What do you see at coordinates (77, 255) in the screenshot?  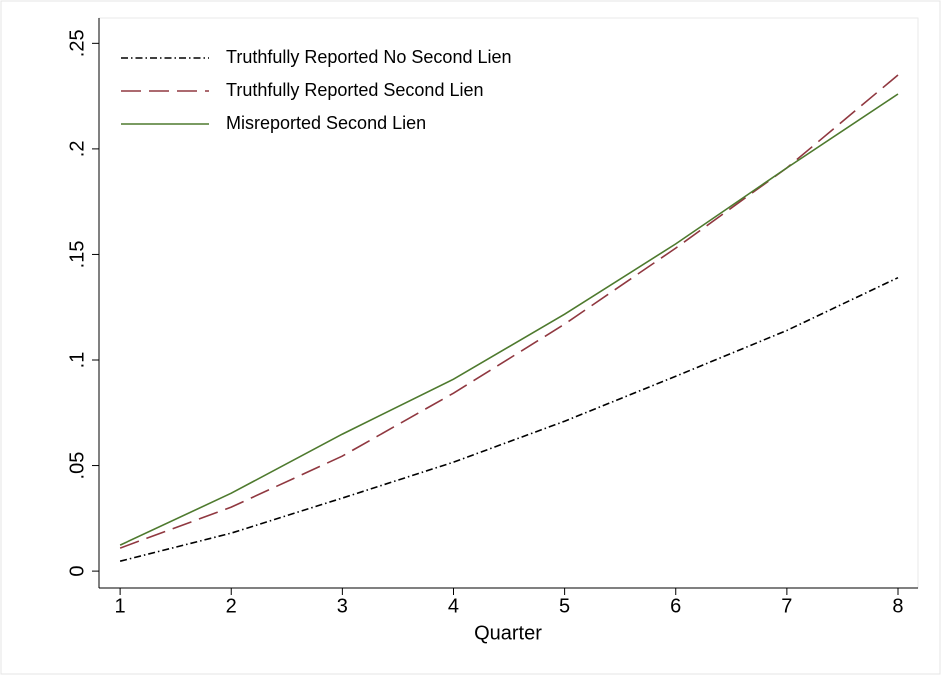 I see `y-tick-label: .15` at bounding box center [77, 255].